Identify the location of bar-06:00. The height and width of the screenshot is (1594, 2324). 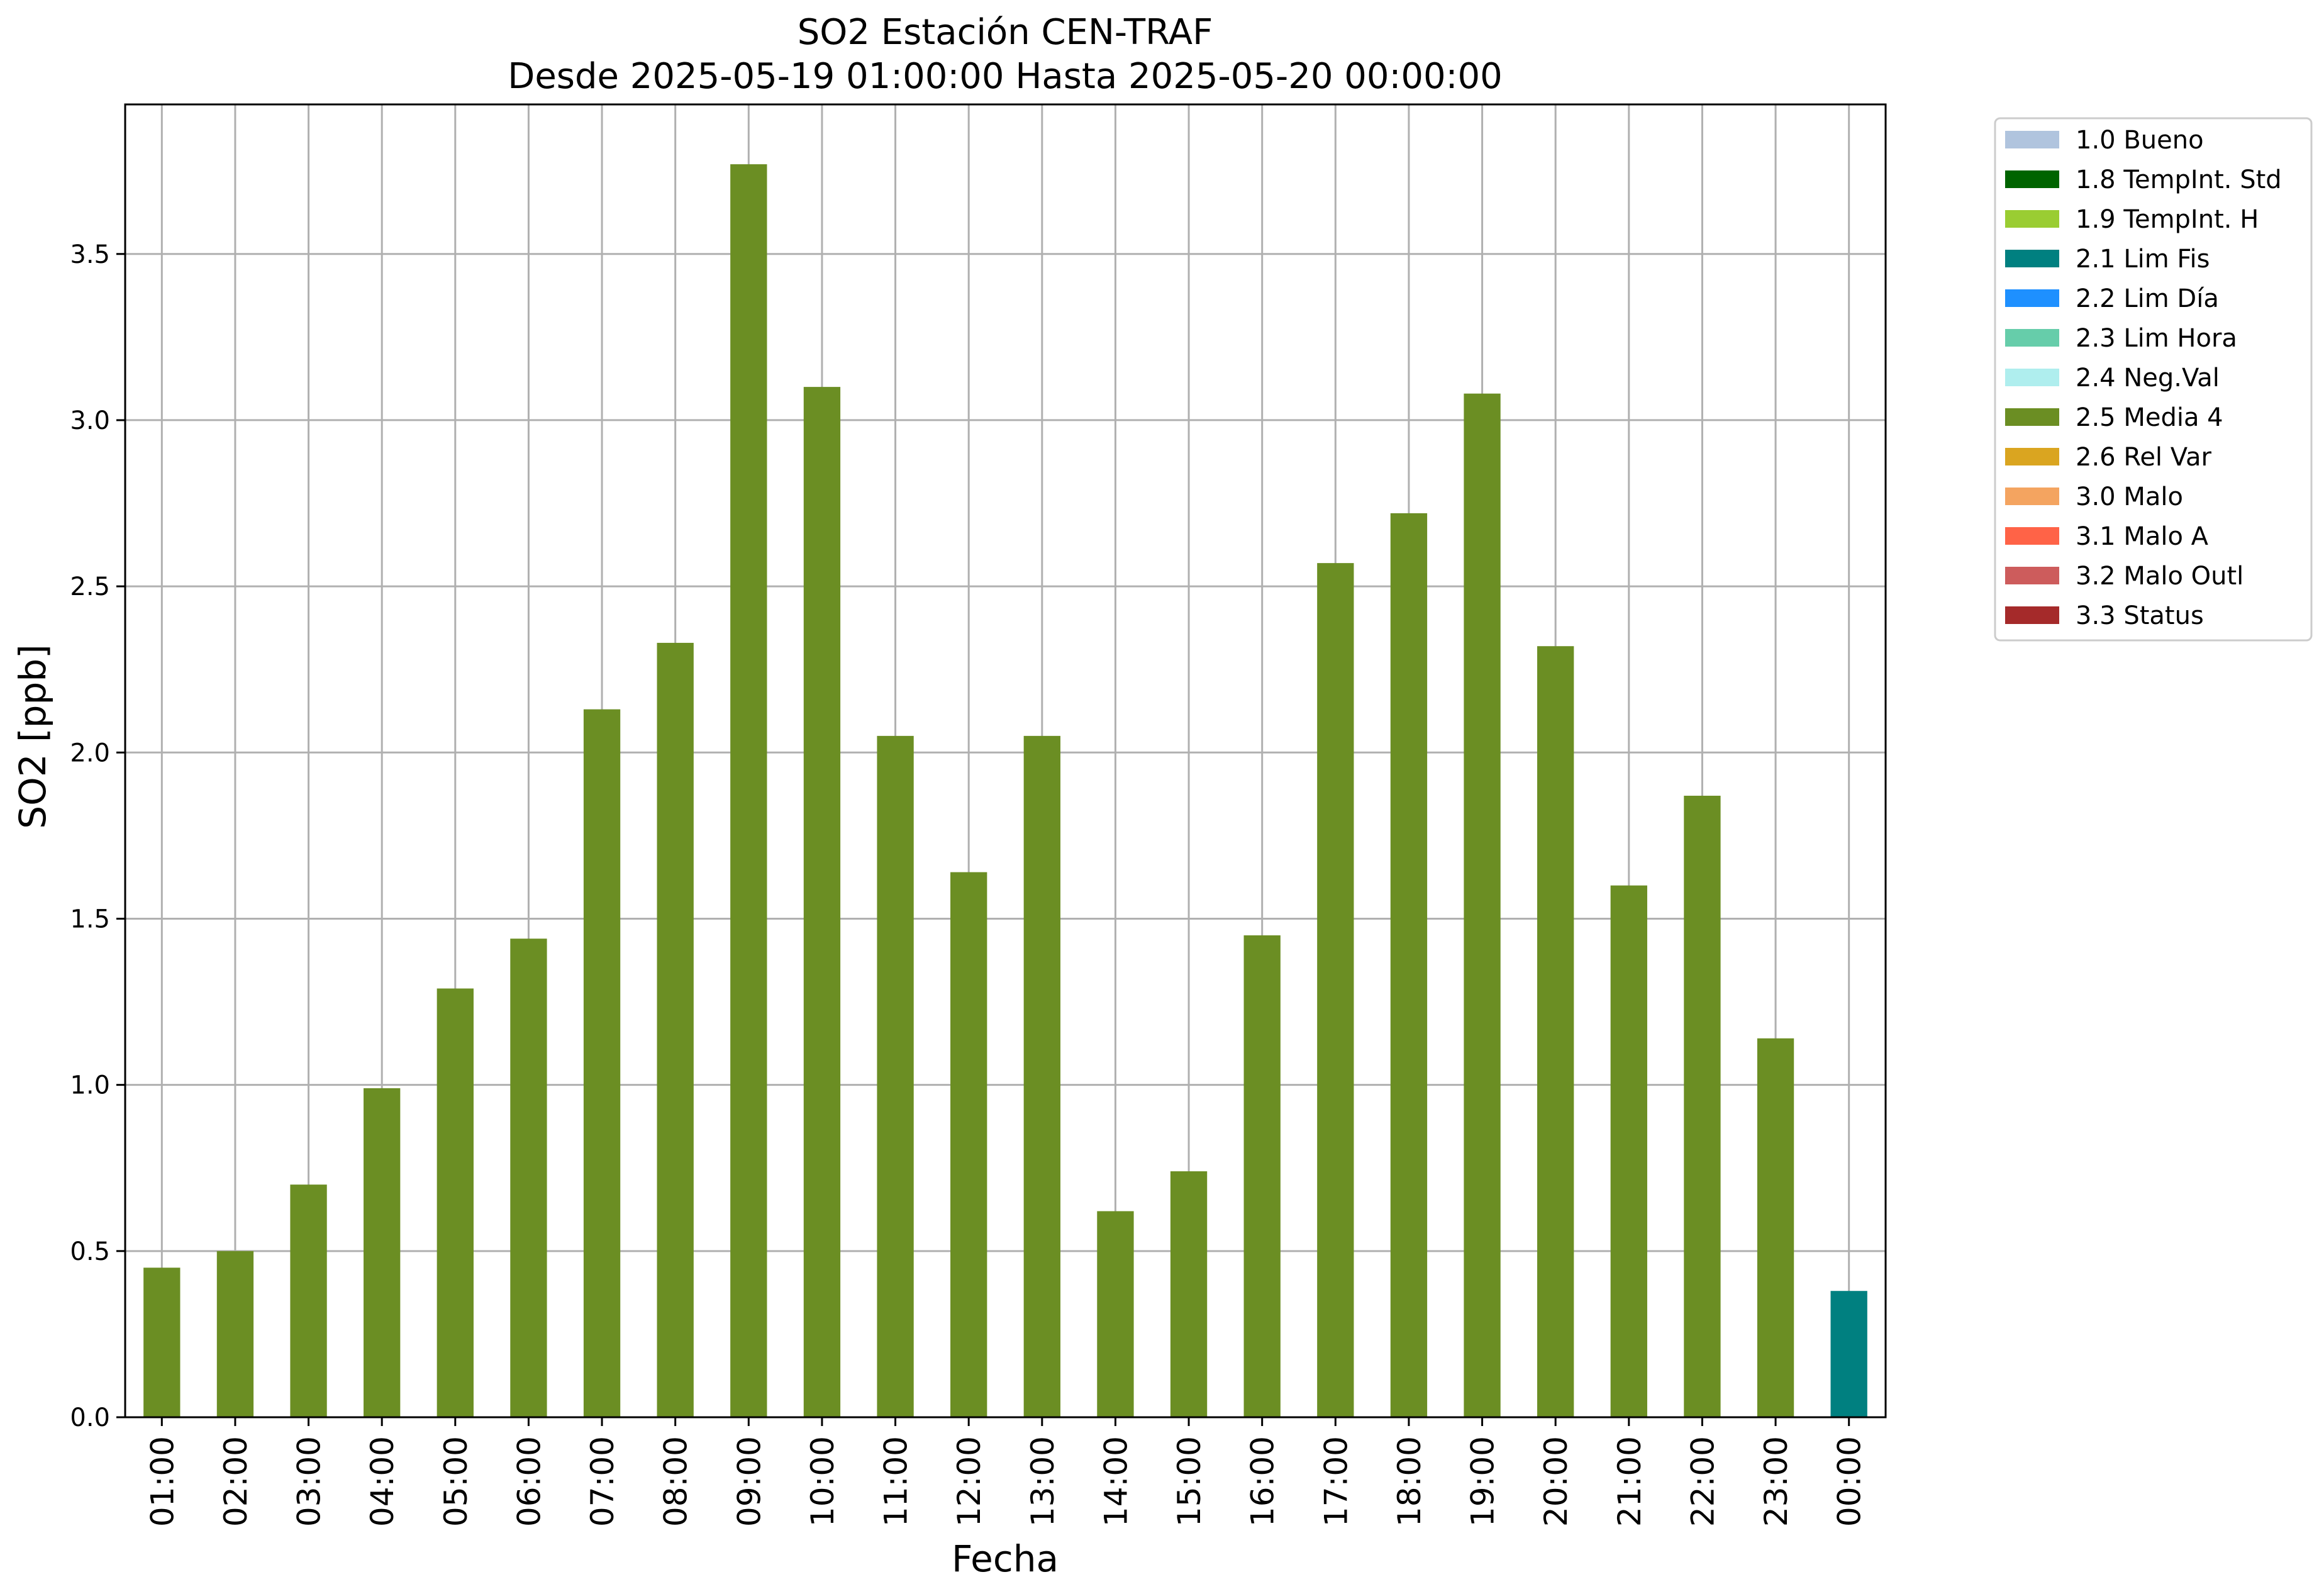
(528, 1178).